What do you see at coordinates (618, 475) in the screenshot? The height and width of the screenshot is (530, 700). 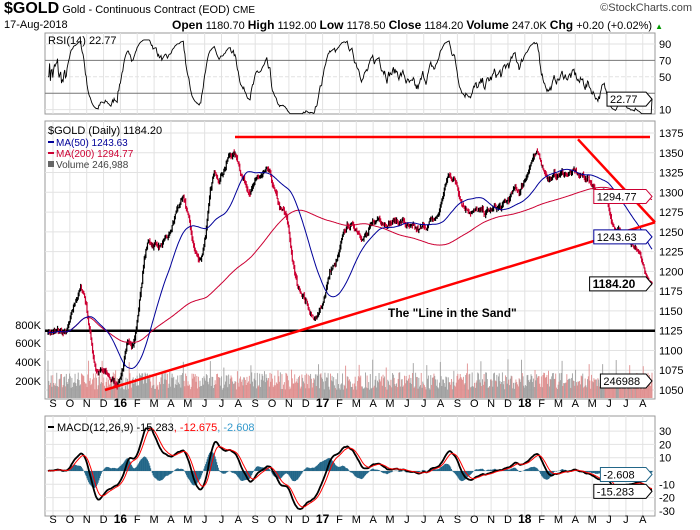 I see `hist-value-tag: -2.608` at bounding box center [618, 475].